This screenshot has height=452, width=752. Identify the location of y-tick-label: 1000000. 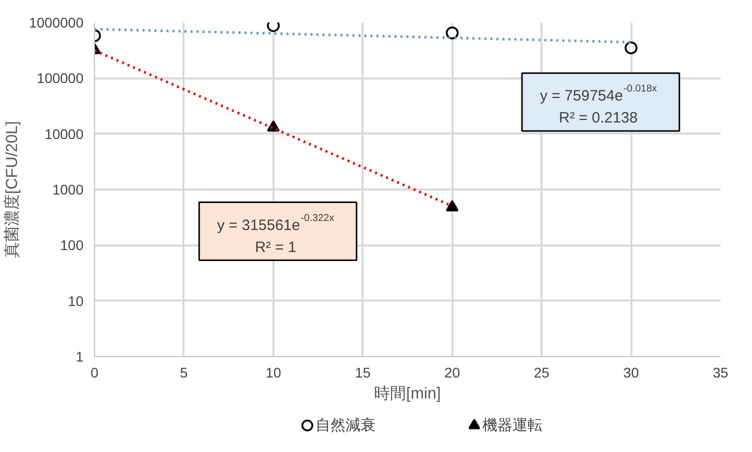
(56, 22).